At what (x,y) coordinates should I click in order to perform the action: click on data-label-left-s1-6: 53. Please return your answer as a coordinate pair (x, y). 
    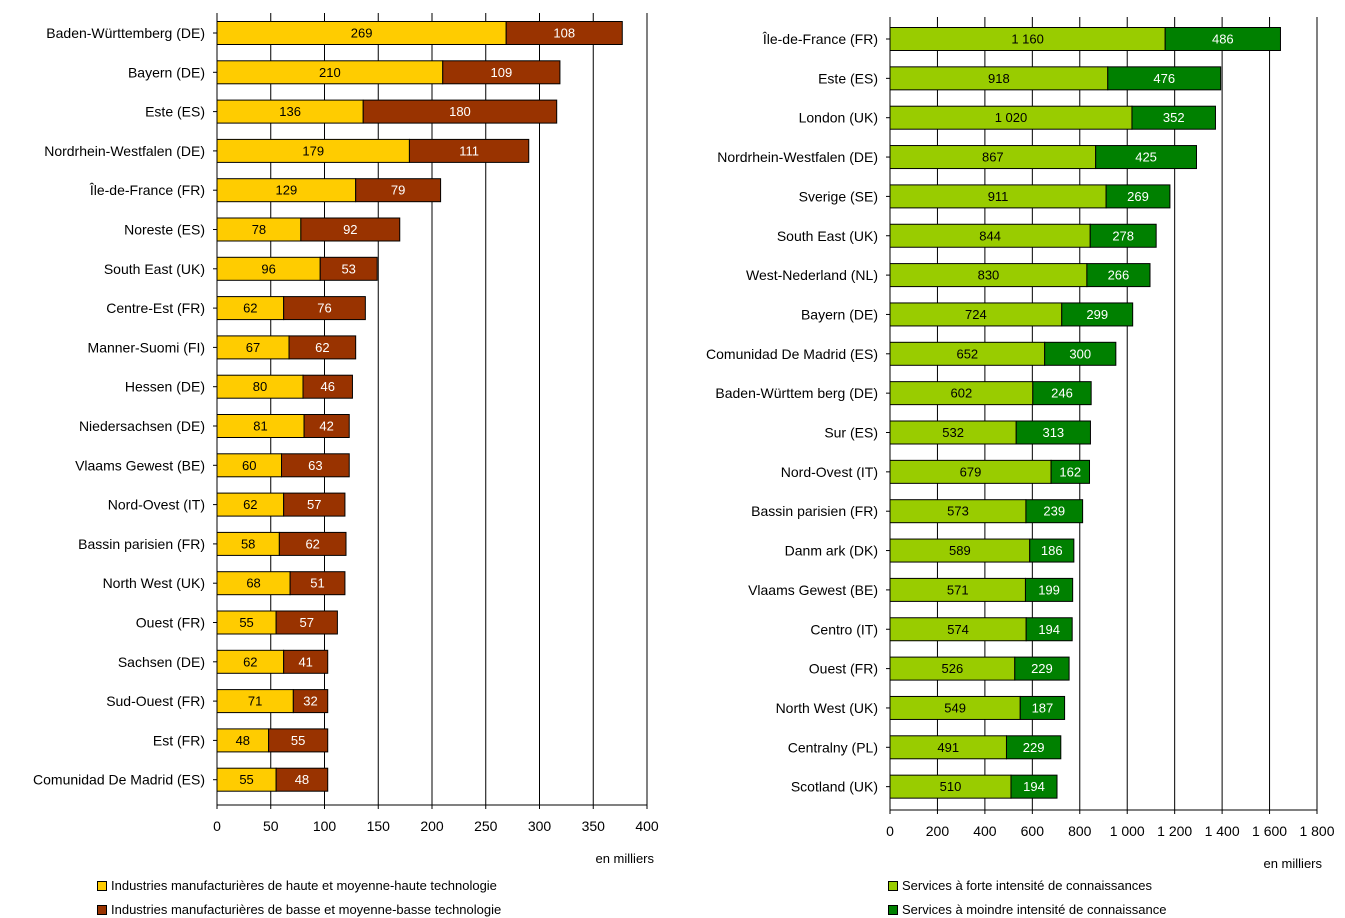
    Looking at the image, I should click on (348, 268).